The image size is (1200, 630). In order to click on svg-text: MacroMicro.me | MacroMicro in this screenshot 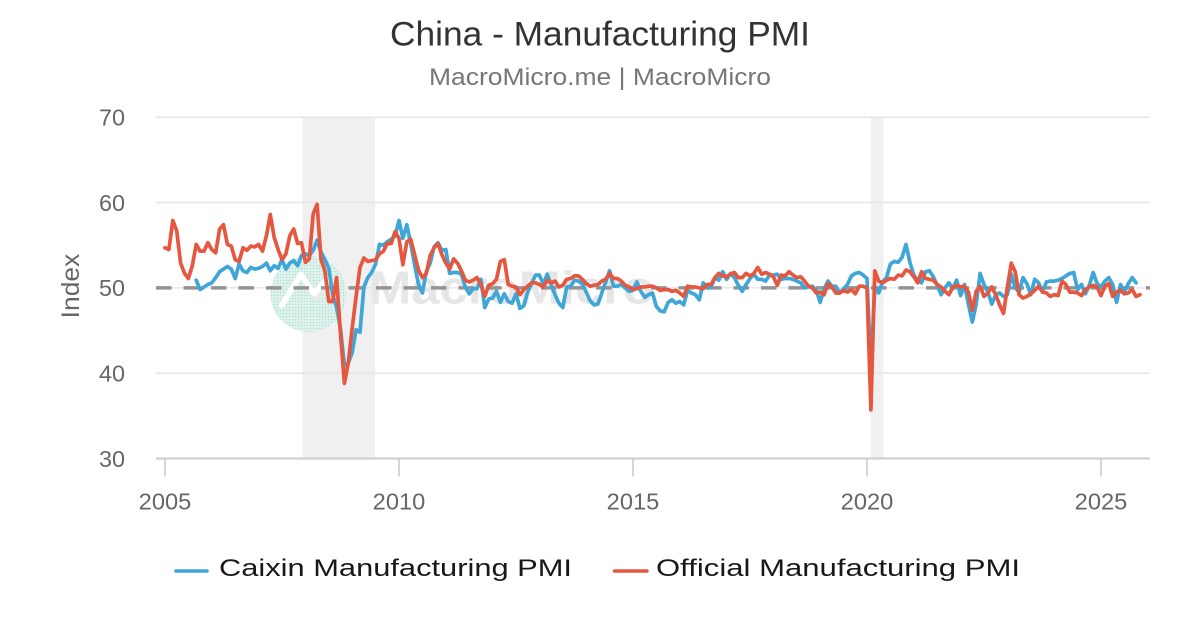, I will do `click(600, 77)`.